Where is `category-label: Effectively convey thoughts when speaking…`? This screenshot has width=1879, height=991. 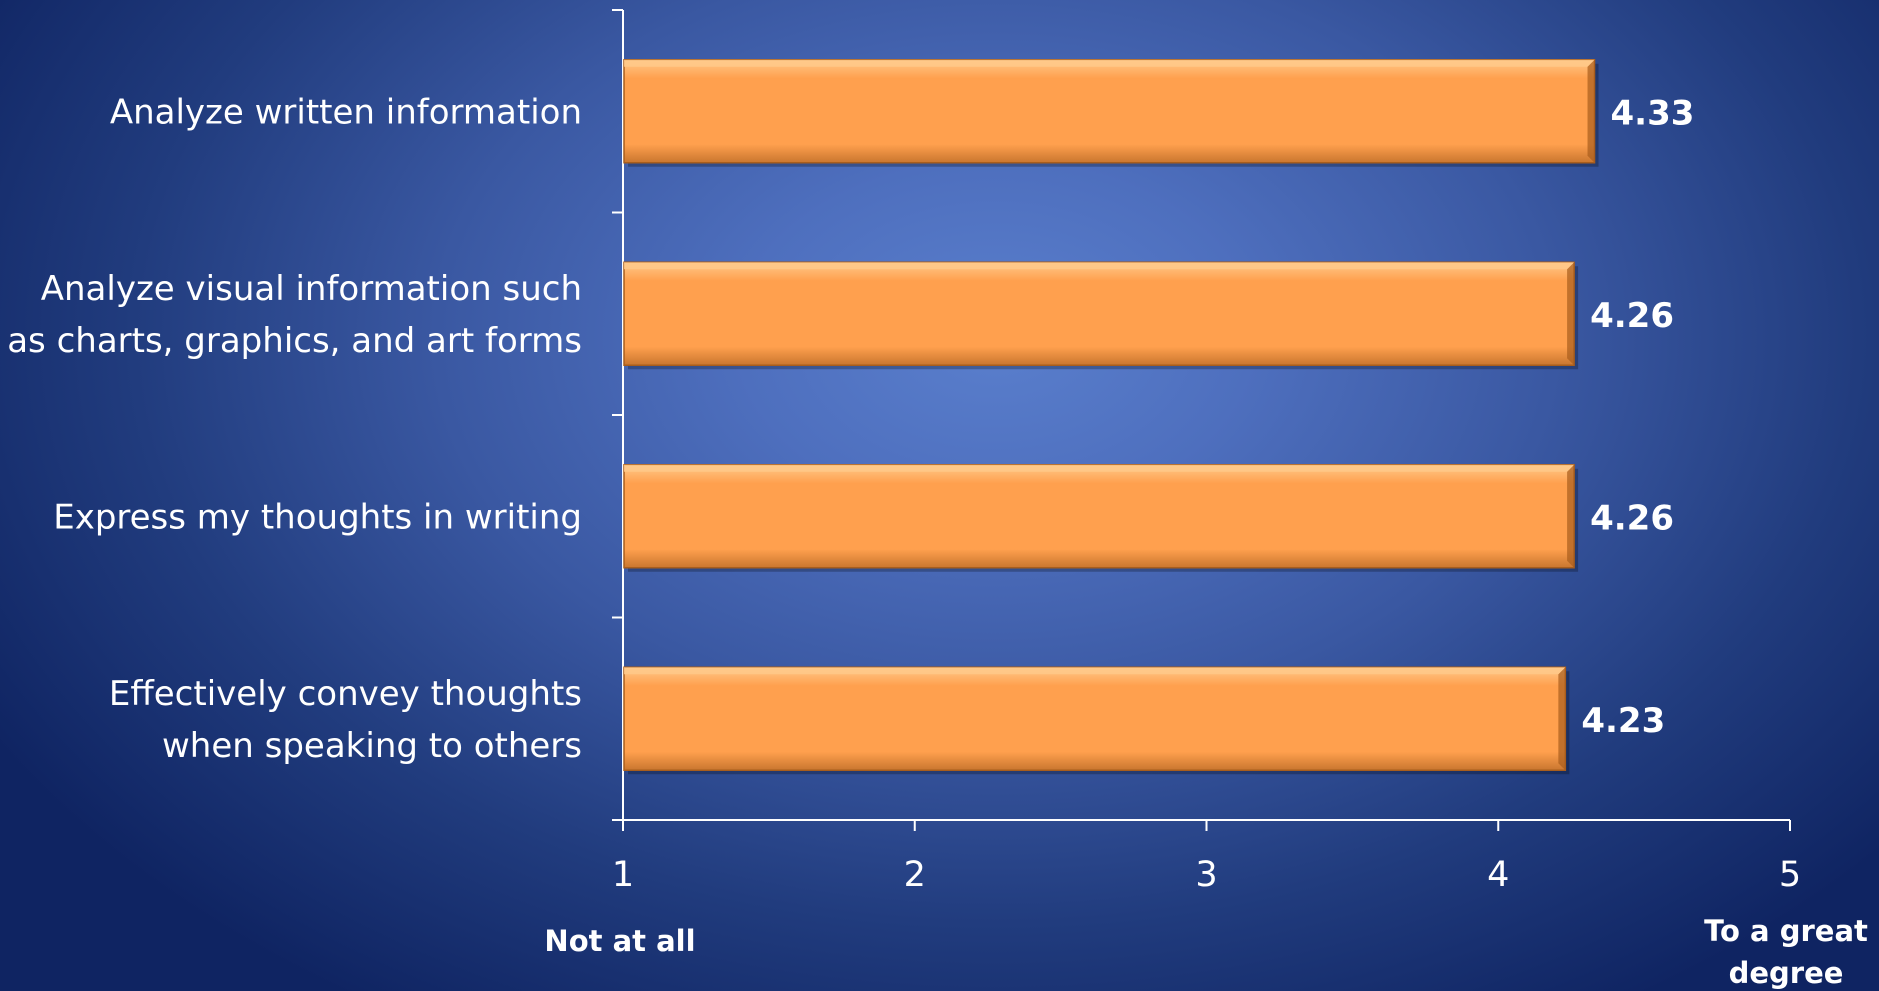 category-label: Effectively convey thoughts when speaking… is located at coordinates (345, 720).